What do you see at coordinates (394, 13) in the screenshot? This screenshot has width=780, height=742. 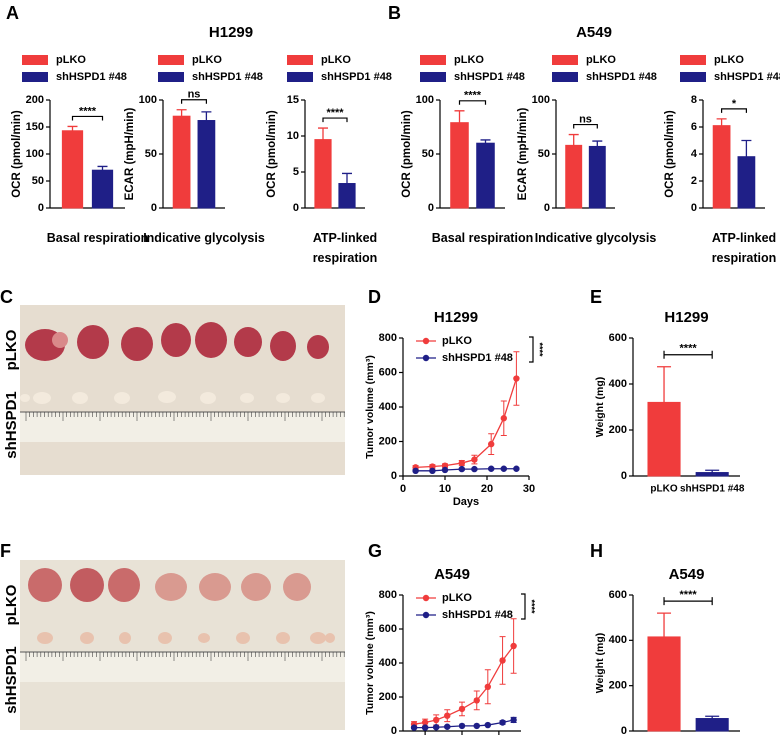 I see `panel-label: B` at bounding box center [394, 13].